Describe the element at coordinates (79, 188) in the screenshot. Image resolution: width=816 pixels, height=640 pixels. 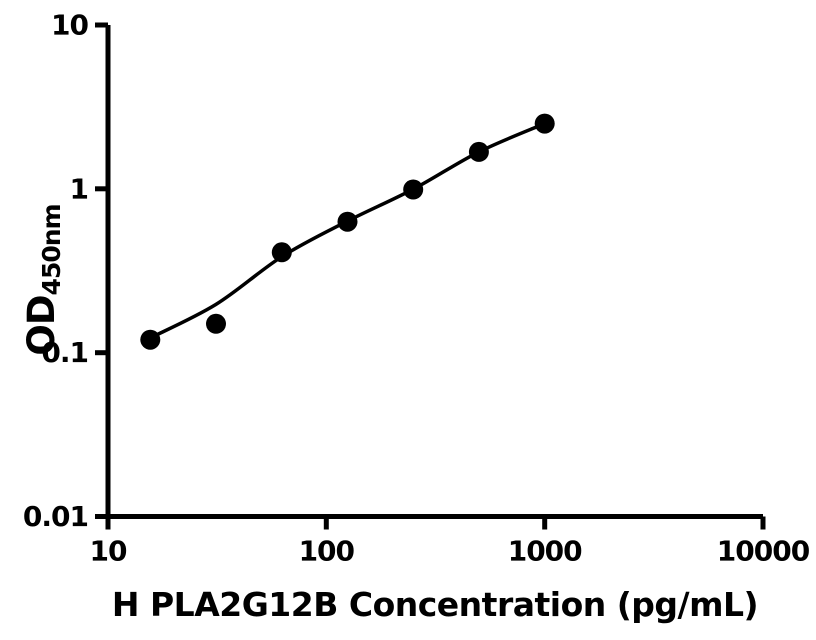
I see `y-tick-label: 1` at that location.